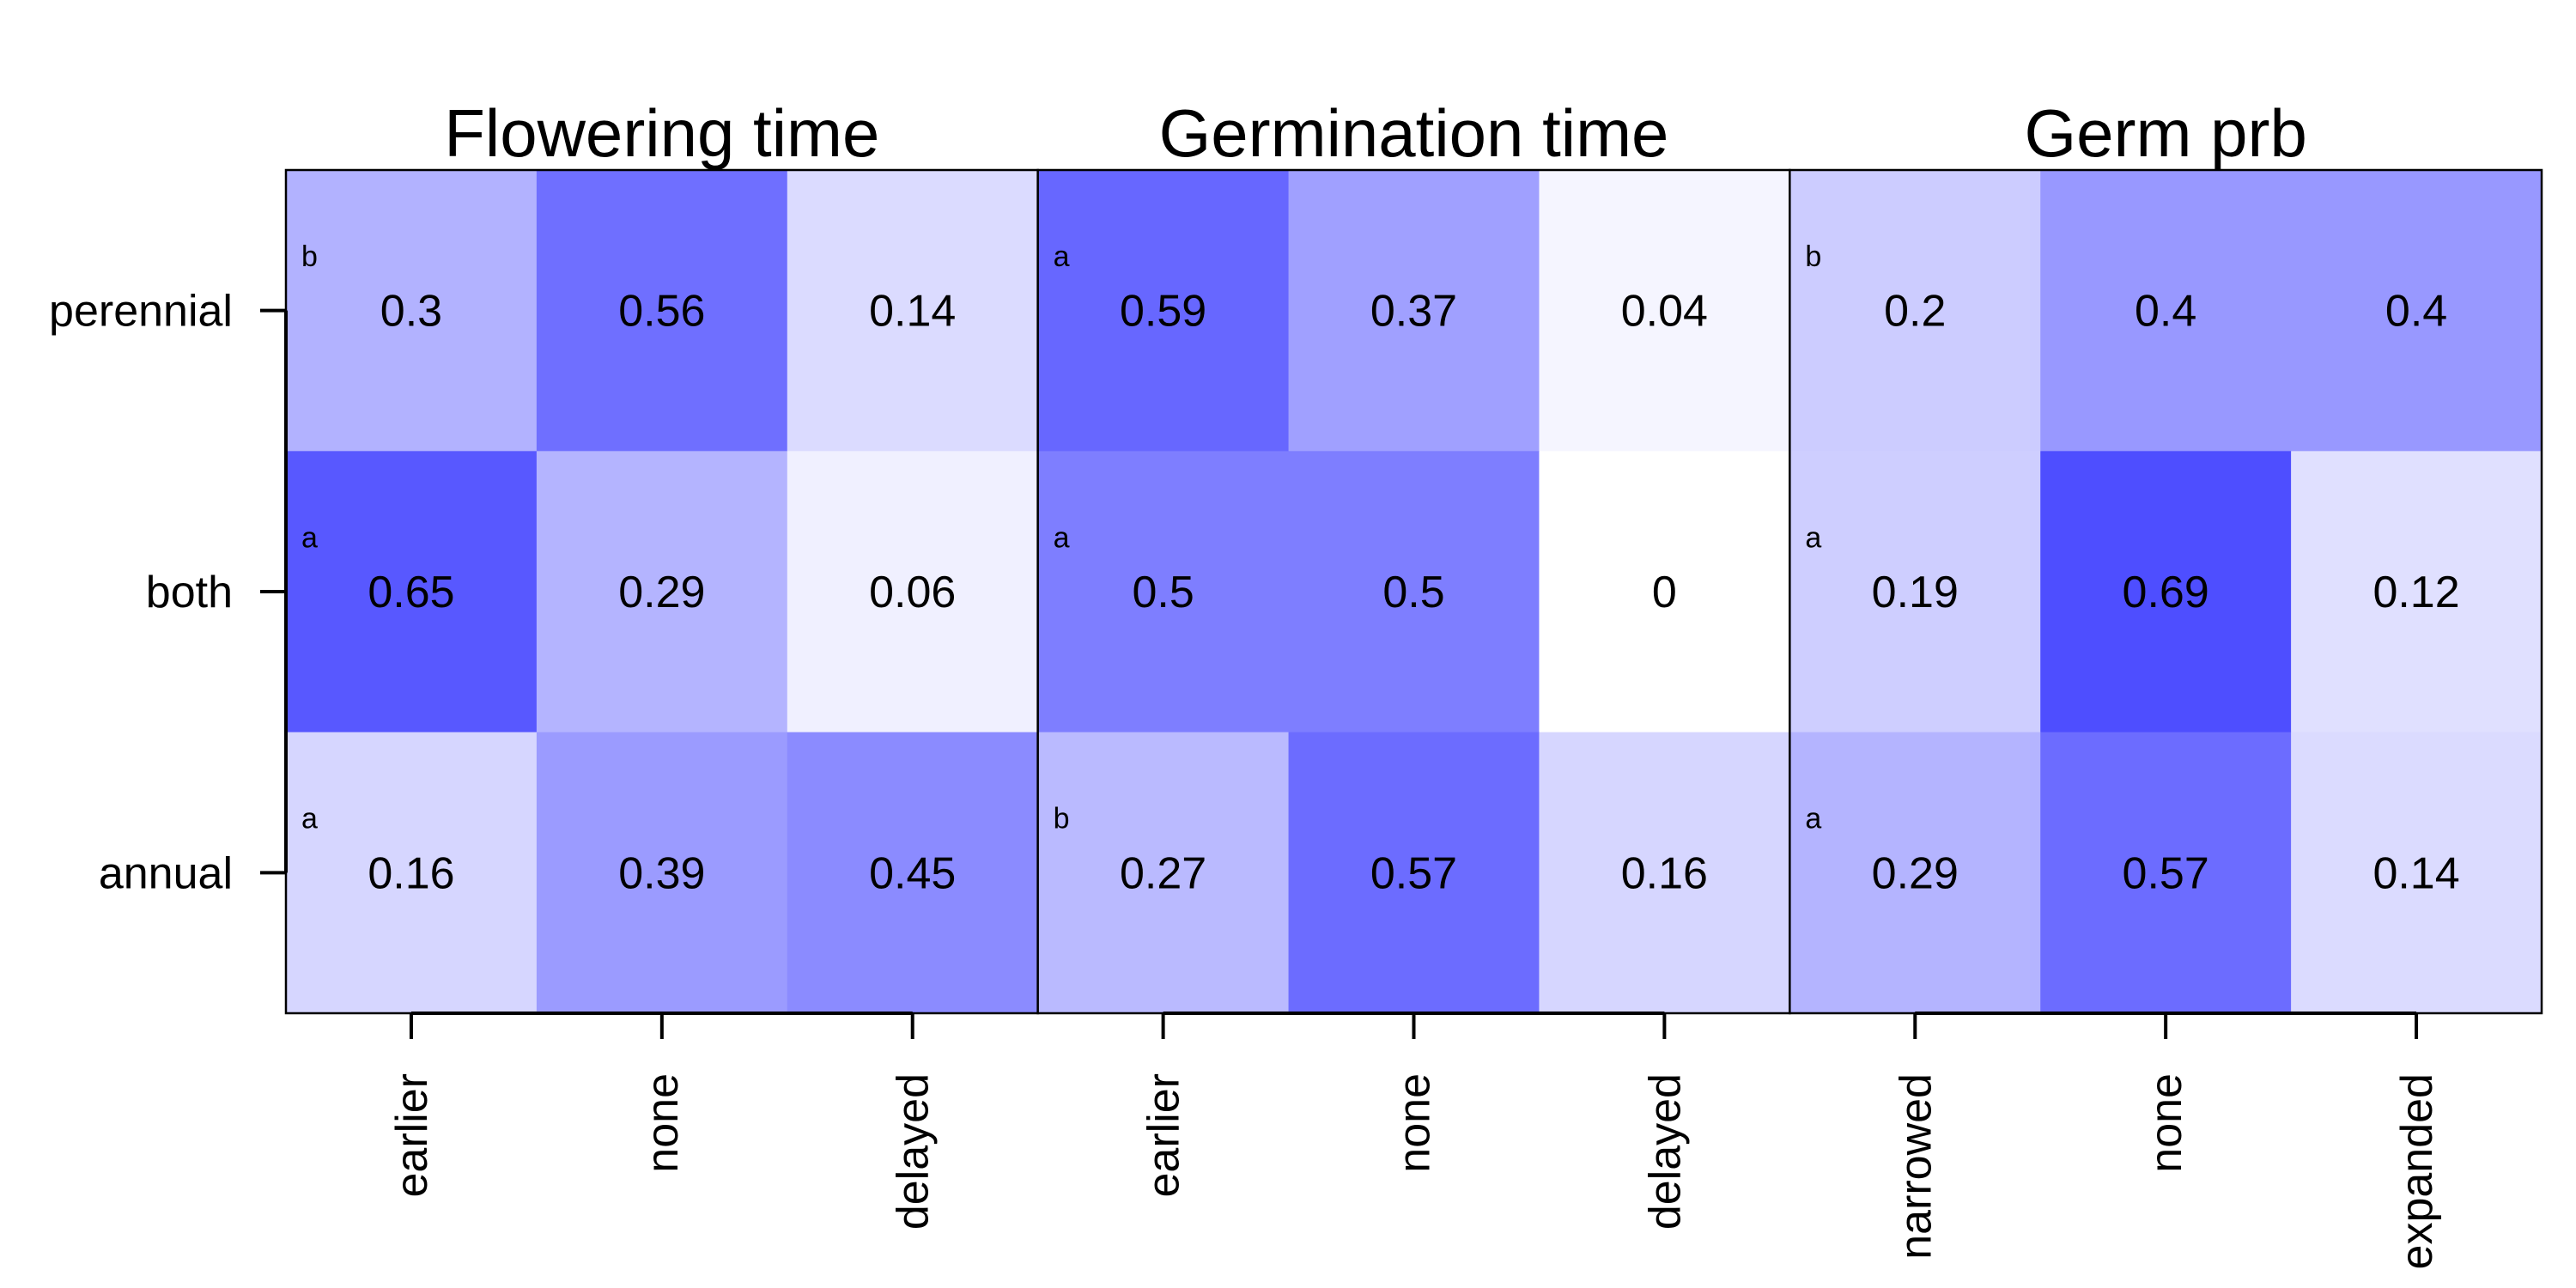 The width and height of the screenshot is (2576, 1288). I want to click on cell-value-label: 0, so click(1664, 592).